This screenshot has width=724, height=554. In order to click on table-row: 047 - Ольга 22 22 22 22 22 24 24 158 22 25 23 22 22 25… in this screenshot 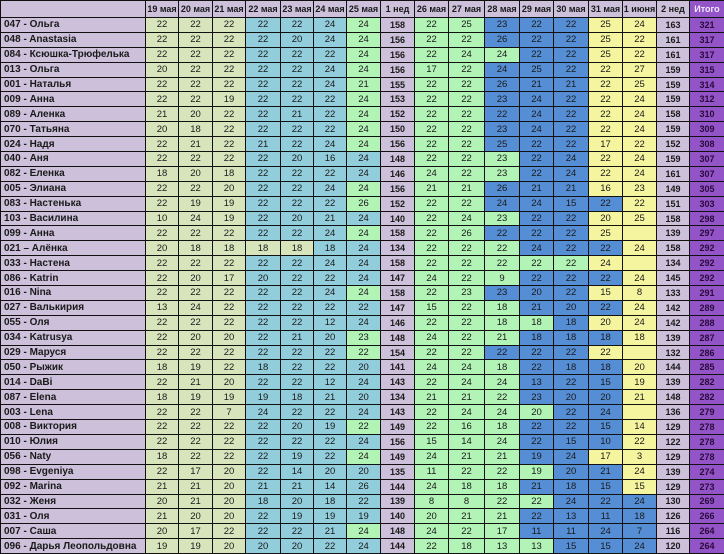, I will do `click(362, 25)`.